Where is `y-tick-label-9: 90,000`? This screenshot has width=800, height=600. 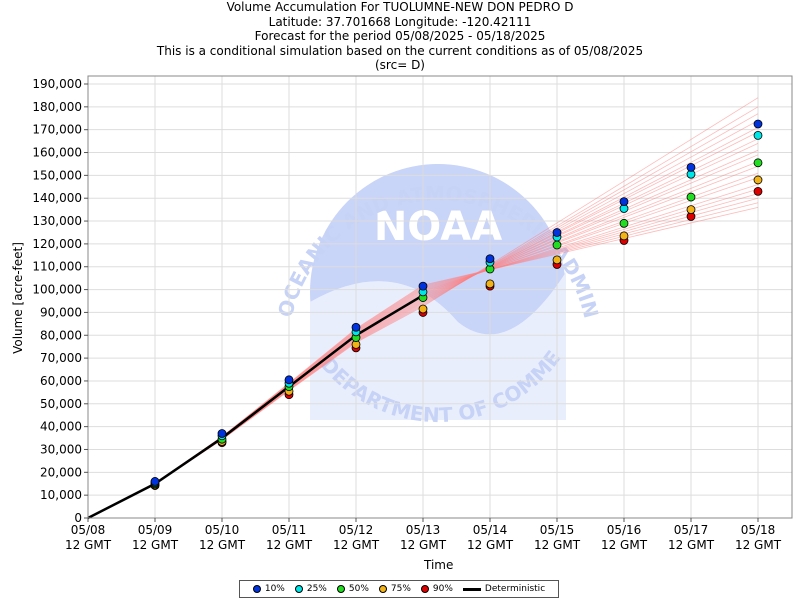
y-tick-label-9: 90,000 is located at coordinates (61, 312).